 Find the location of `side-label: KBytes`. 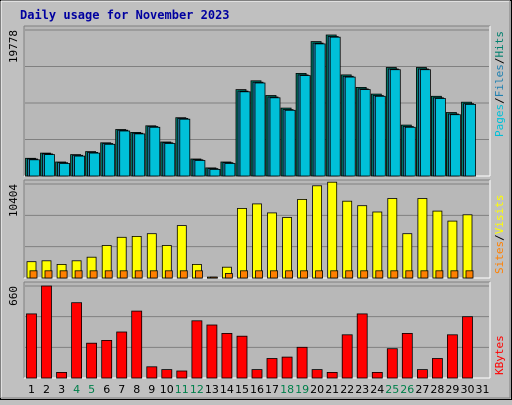

side-label: KBytes is located at coordinates (499, 355).